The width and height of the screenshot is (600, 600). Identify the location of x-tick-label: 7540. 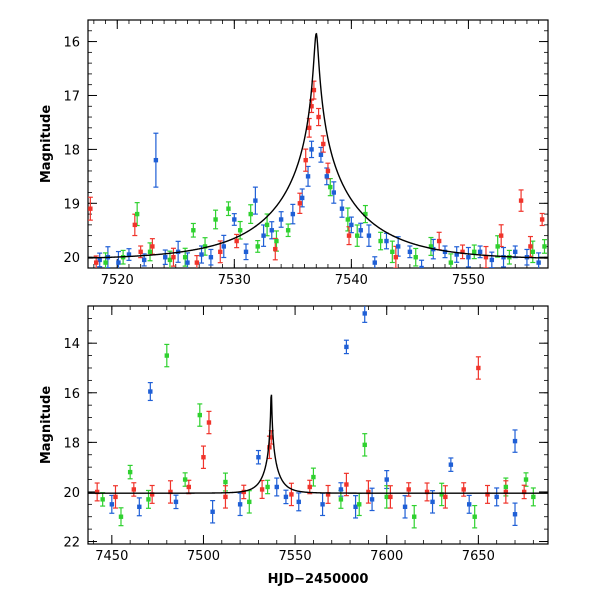
(351, 280).